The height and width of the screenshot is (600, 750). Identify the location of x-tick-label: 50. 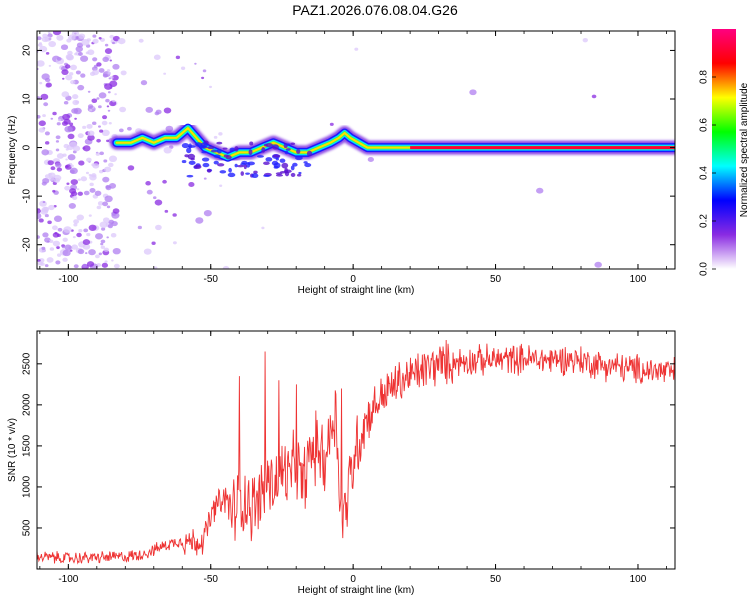
(496, 279).